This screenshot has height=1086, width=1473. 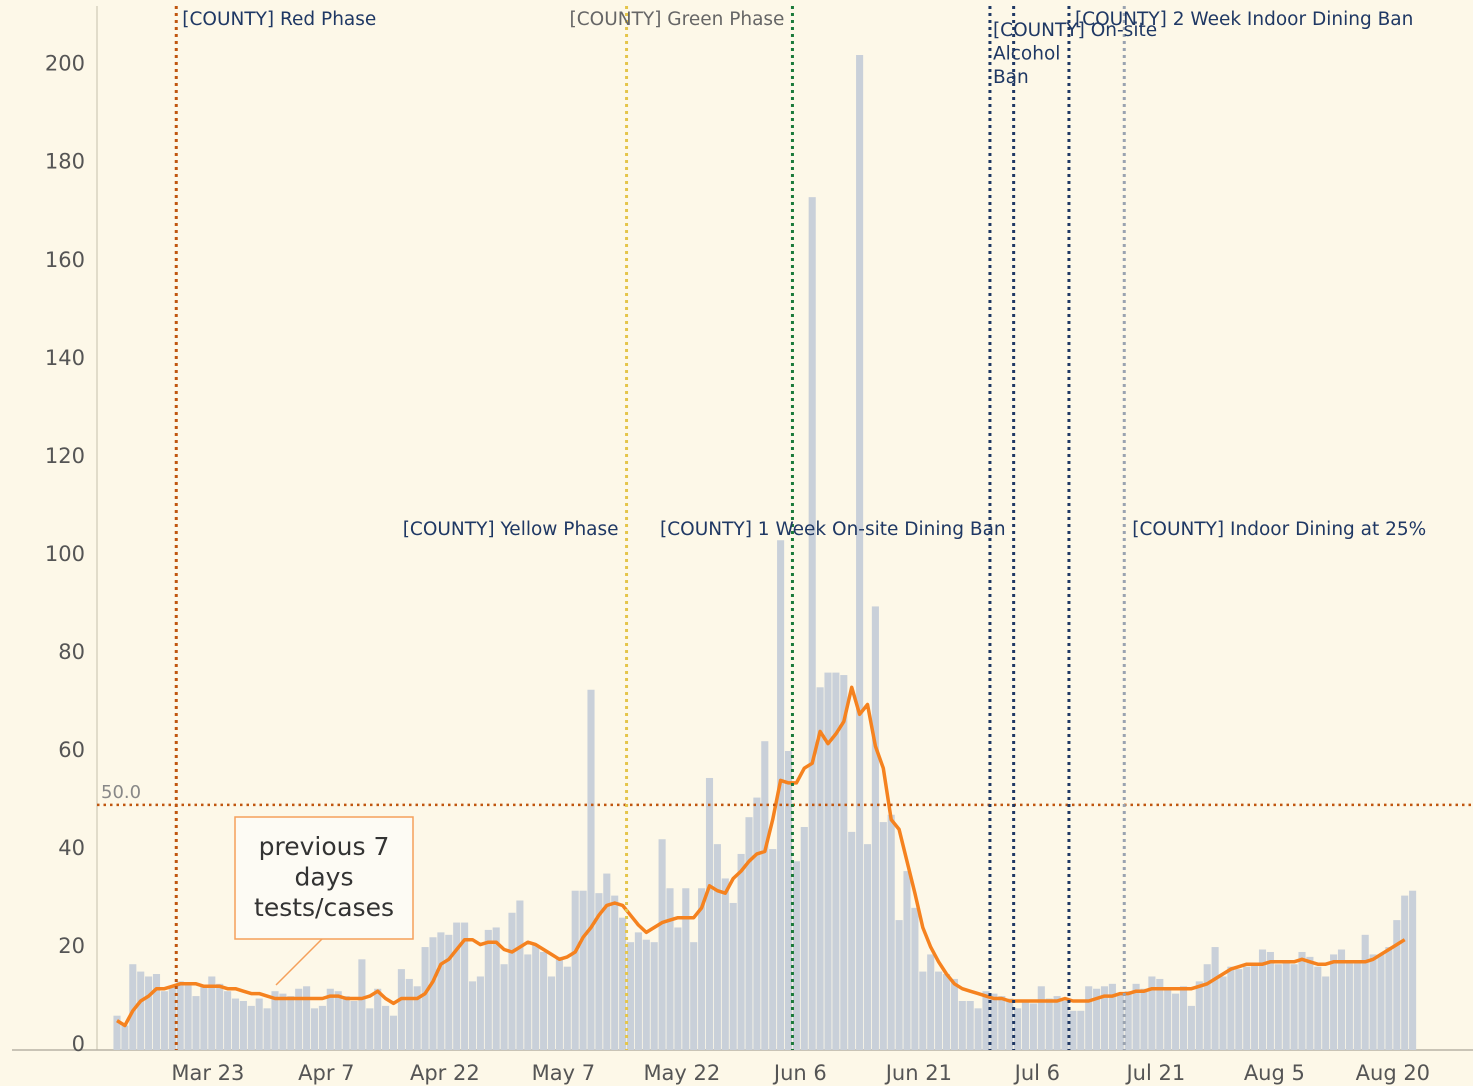 What do you see at coordinates (71, 946) in the screenshot?
I see `y-tick-label: 20` at bounding box center [71, 946].